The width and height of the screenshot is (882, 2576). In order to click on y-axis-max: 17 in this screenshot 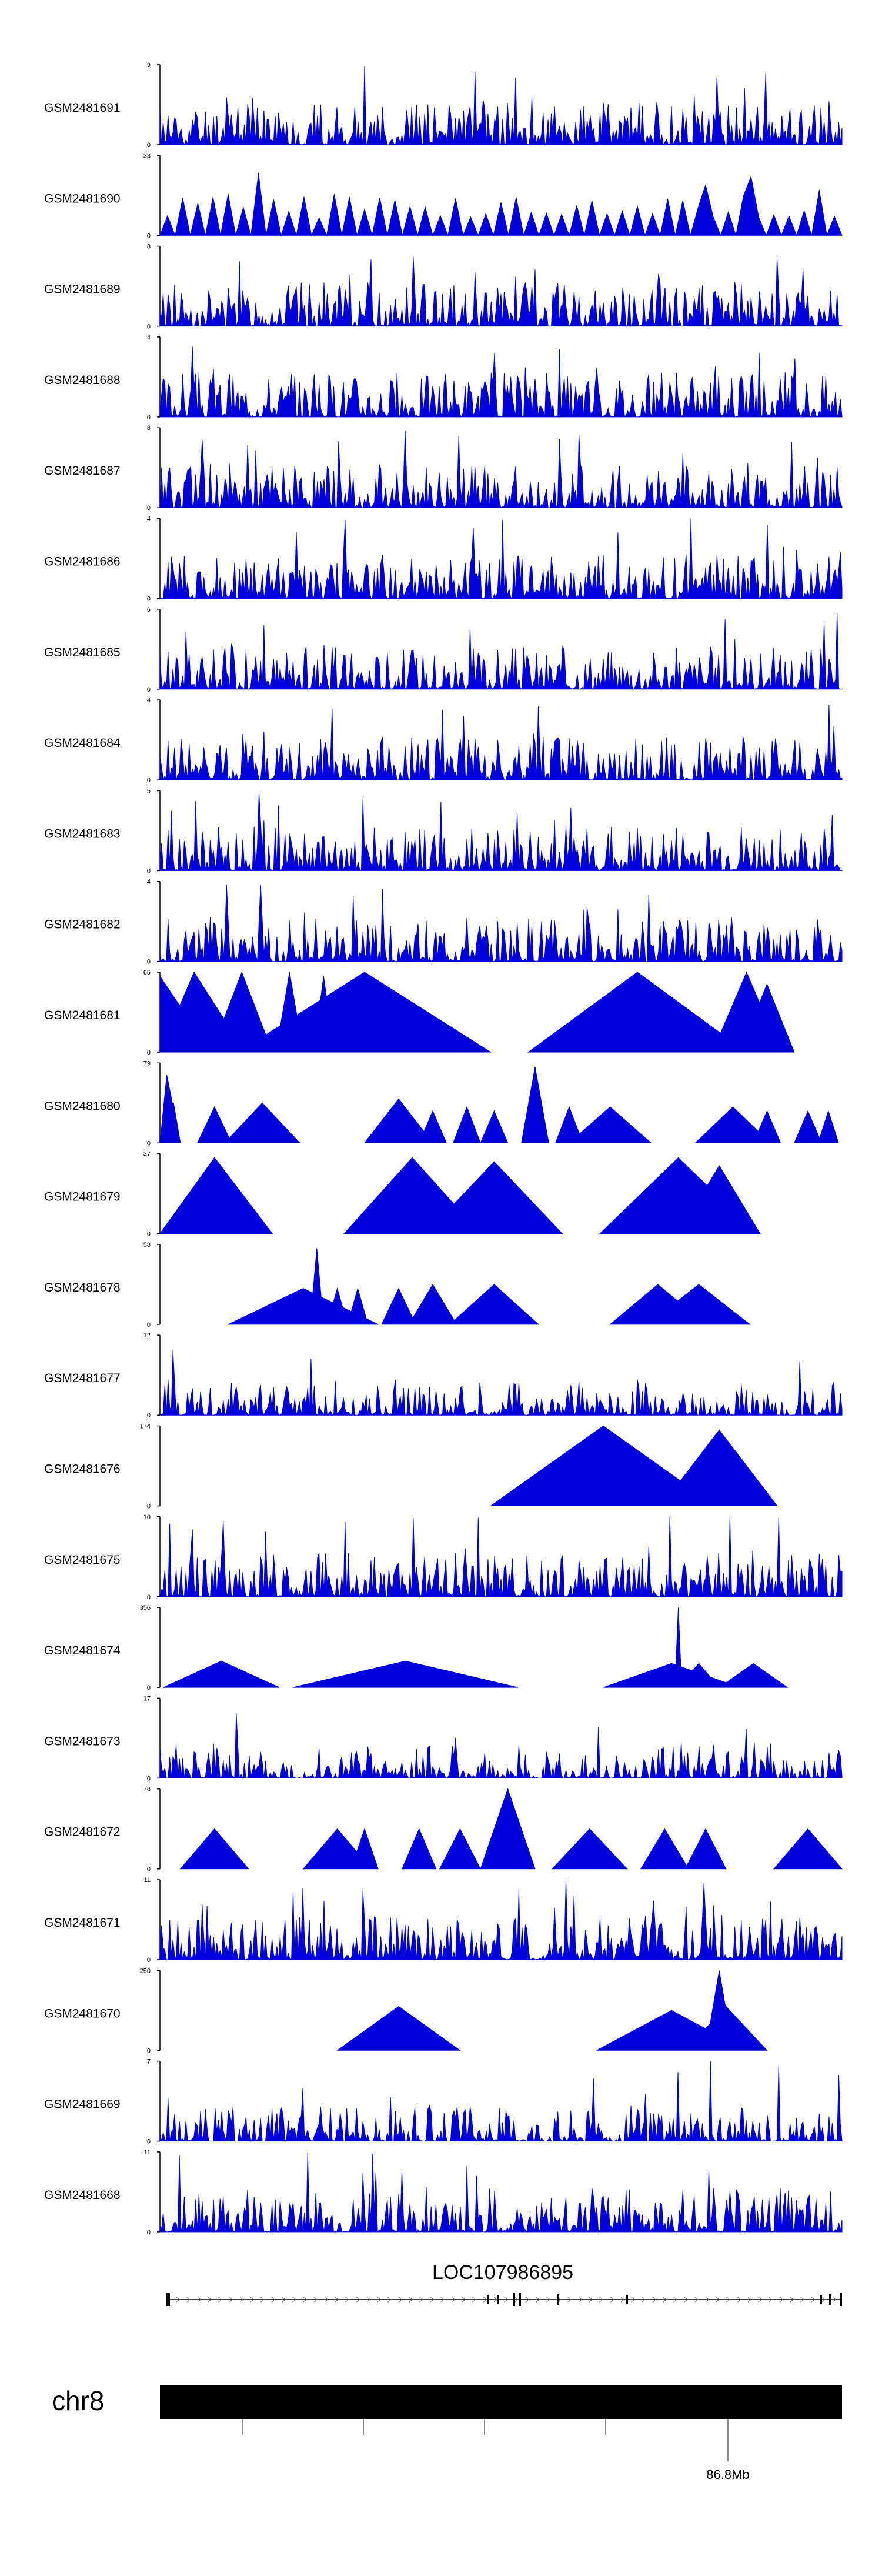, I will do `click(147, 1698)`.